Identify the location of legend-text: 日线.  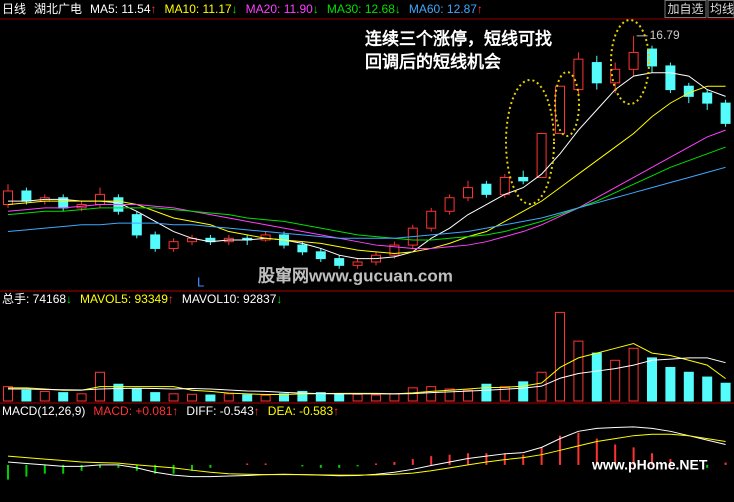
(14, 9).